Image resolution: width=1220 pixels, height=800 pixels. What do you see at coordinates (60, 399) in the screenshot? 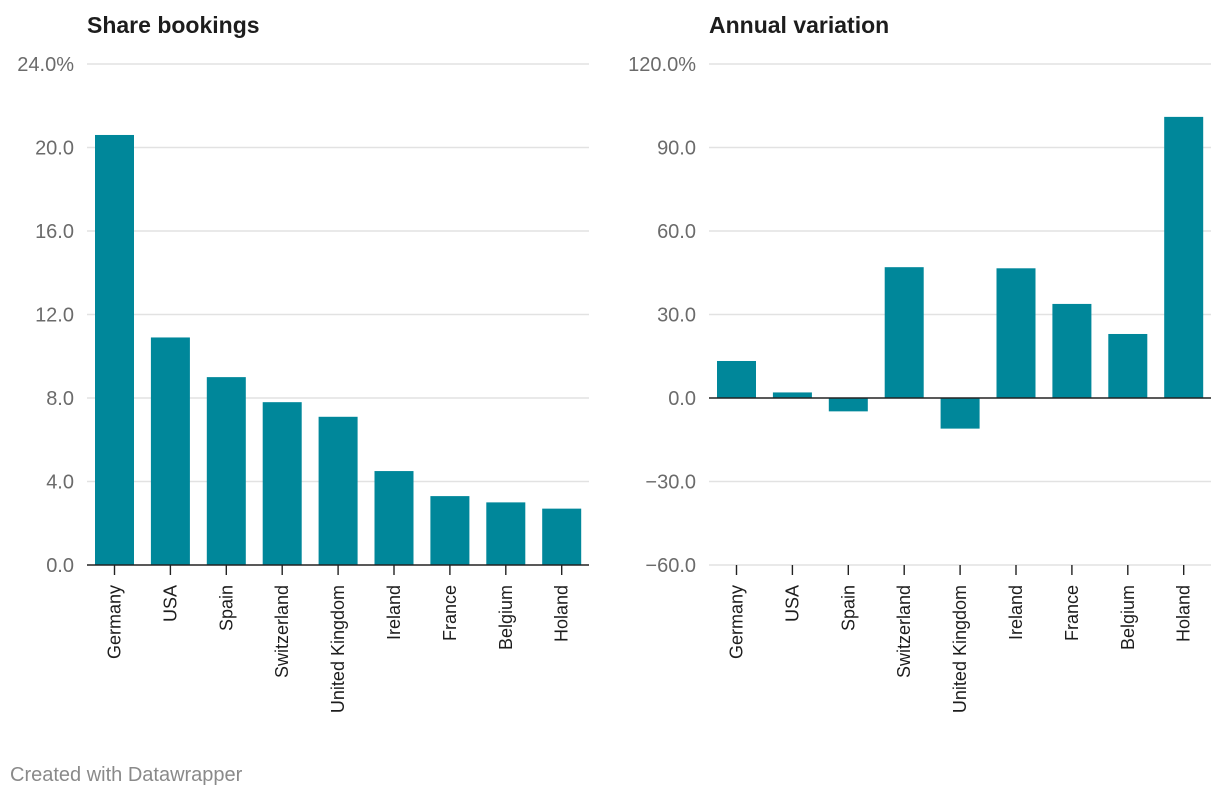
I see `y-tick-label: 8.0` at bounding box center [60, 399].